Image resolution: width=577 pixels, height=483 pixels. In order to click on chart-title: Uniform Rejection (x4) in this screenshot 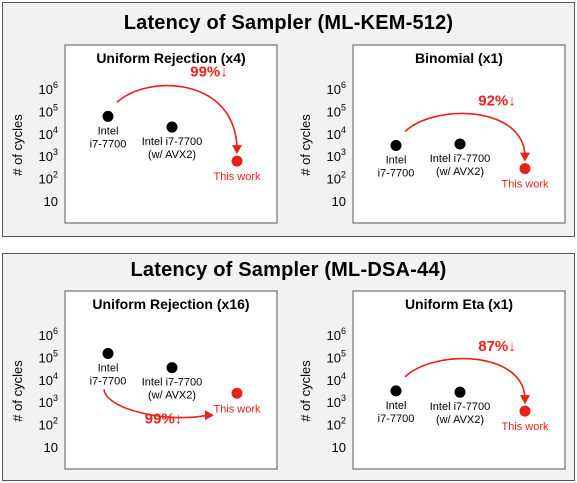, I will do `click(170, 58)`.